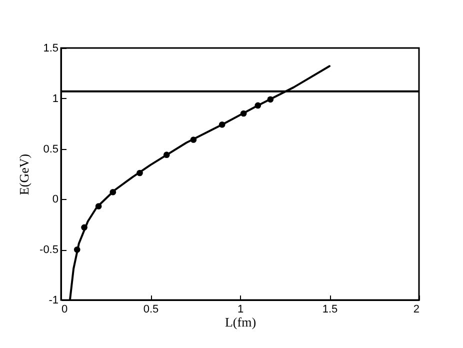 The width and height of the screenshot is (463, 348). I want to click on y-tick-label: -1, so click(53, 300).